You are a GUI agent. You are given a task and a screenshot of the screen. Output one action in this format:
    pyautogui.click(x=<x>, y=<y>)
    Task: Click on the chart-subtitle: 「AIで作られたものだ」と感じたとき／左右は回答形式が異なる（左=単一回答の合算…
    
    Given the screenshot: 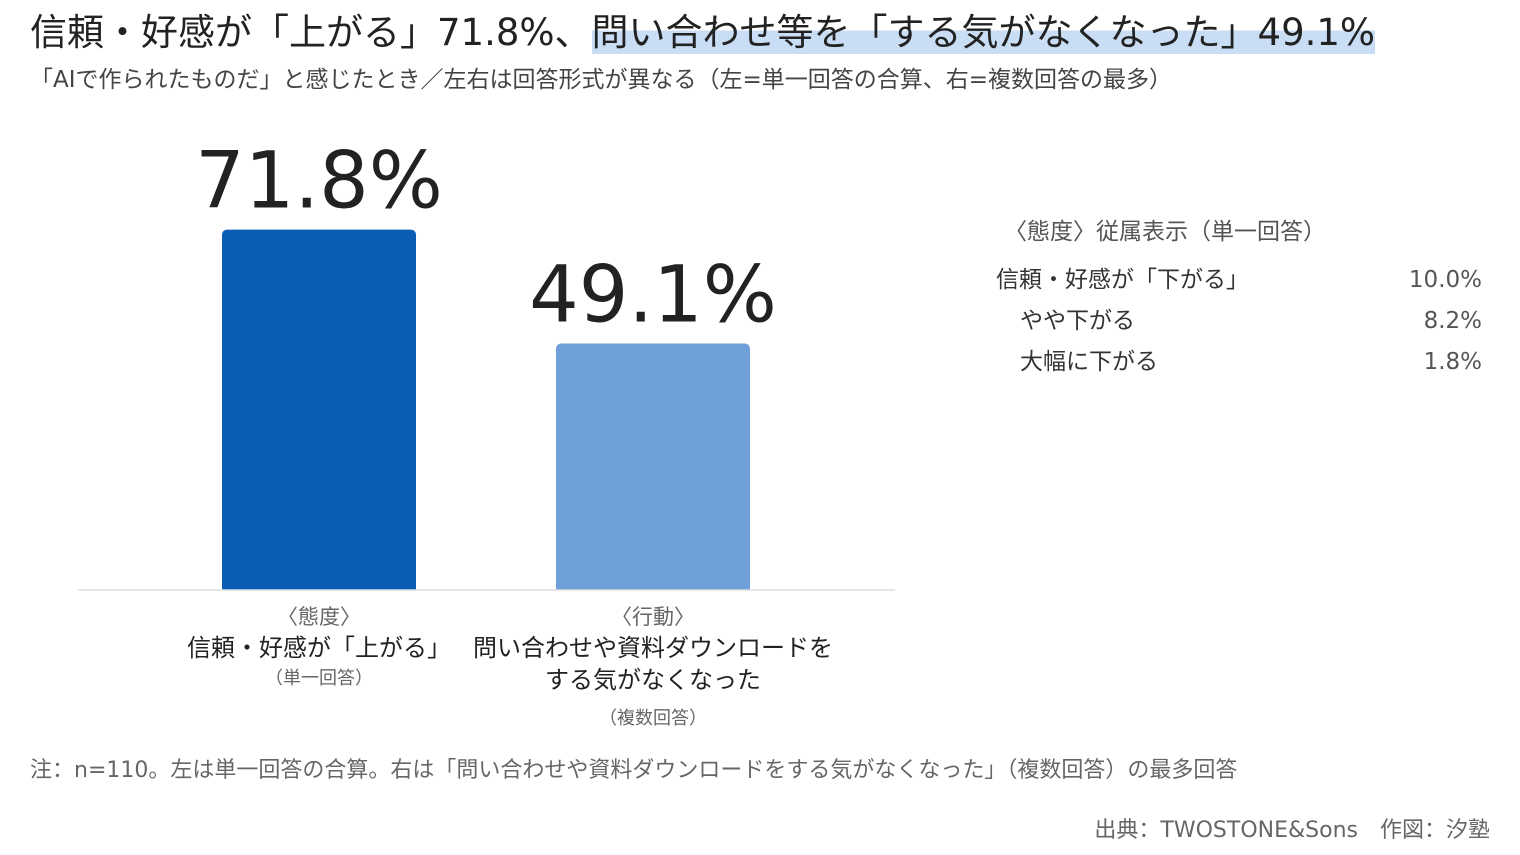 What is the action you would take?
    pyautogui.click(x=601, y=80)
    